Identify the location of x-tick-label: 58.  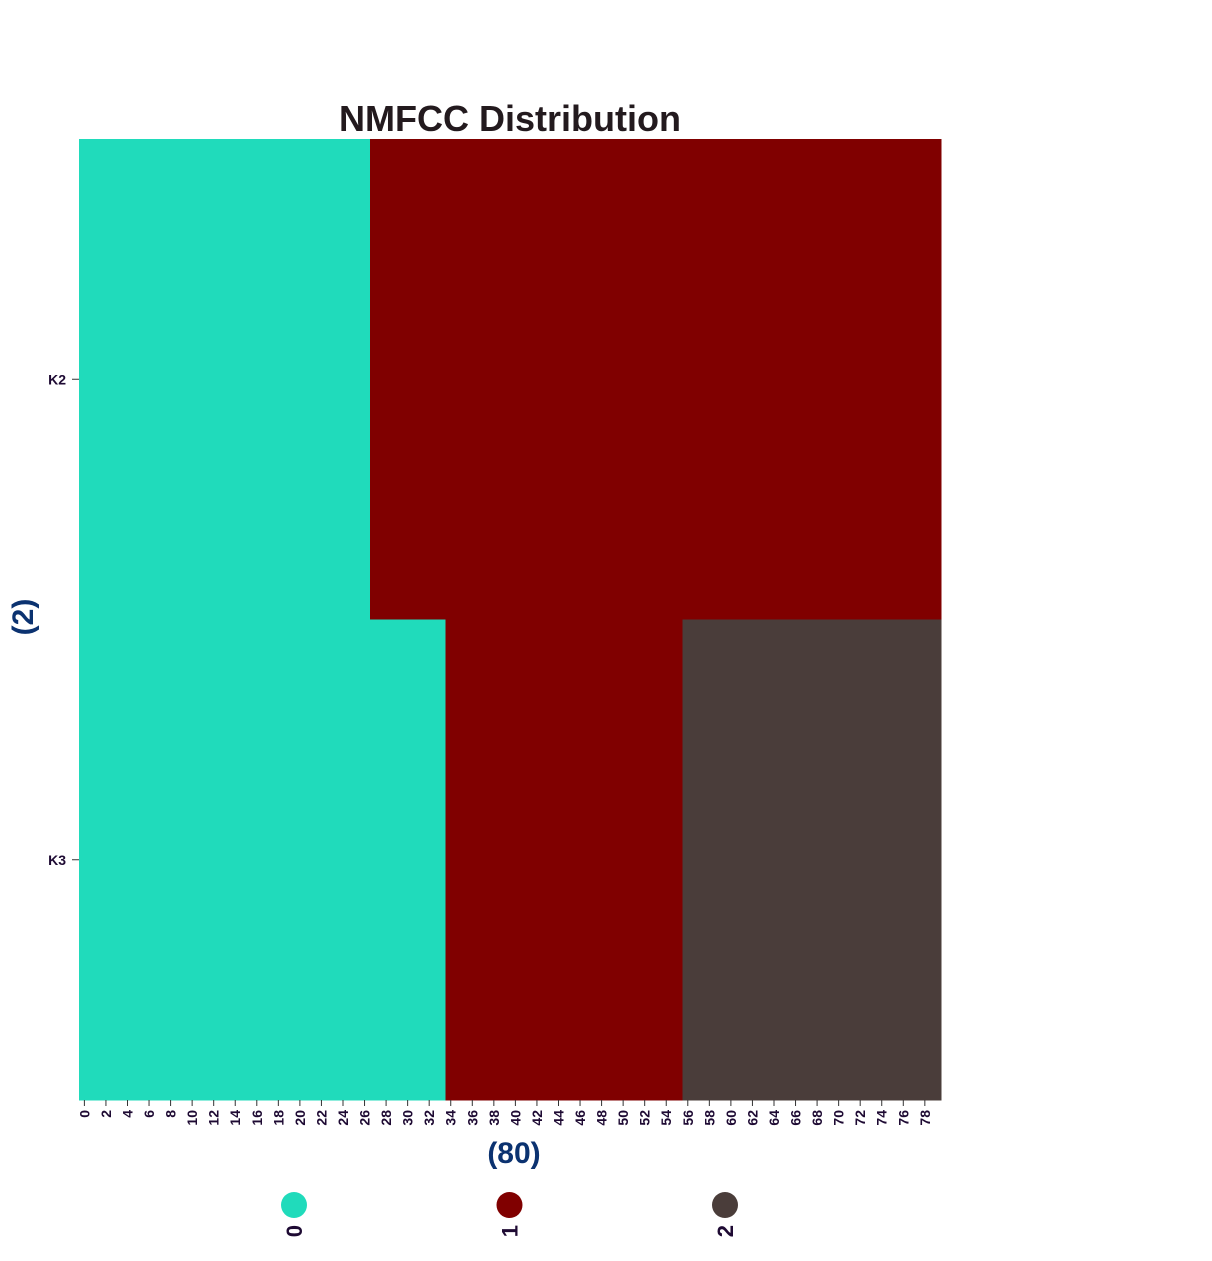
(709, 1118).